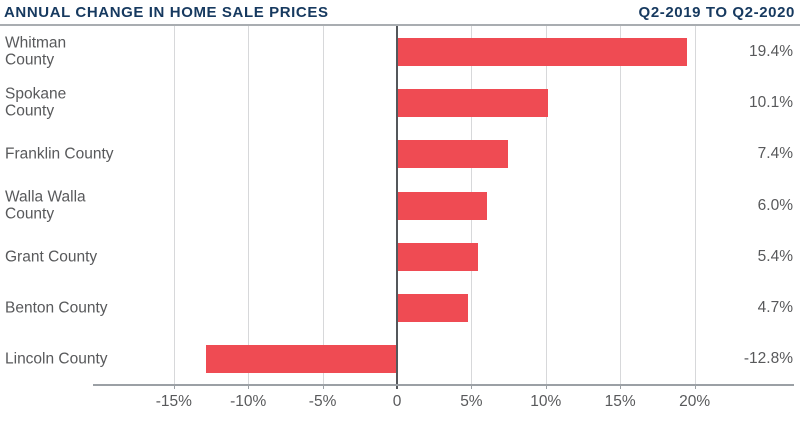 The image size is (800, 424). I want to click on category-label: Benton County, so click(56, 308).